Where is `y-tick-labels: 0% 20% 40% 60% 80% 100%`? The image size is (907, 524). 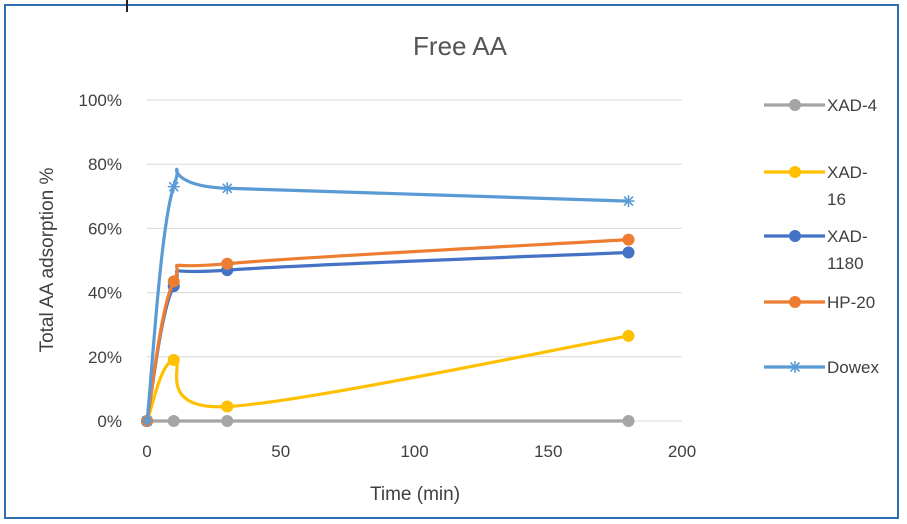
y-tick-labels: 0% 20% 40% 60% 80% 100% is located at coordinates (100, 261).